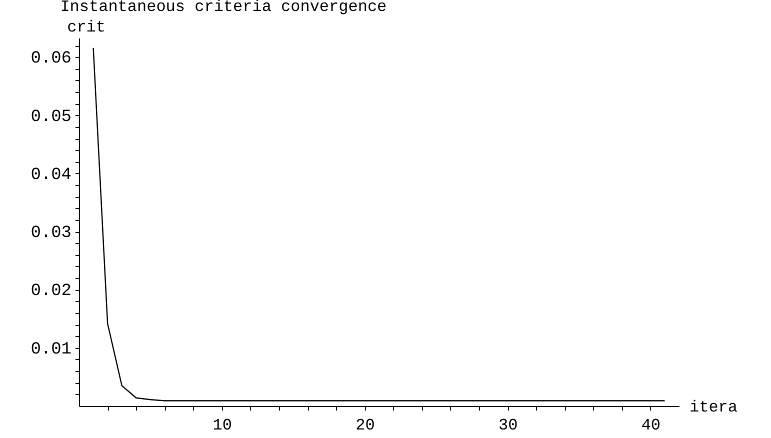  Describe the element at coordinates (51, 350) in the screenshot. I see `y-tick-label: 0.01` at that location.